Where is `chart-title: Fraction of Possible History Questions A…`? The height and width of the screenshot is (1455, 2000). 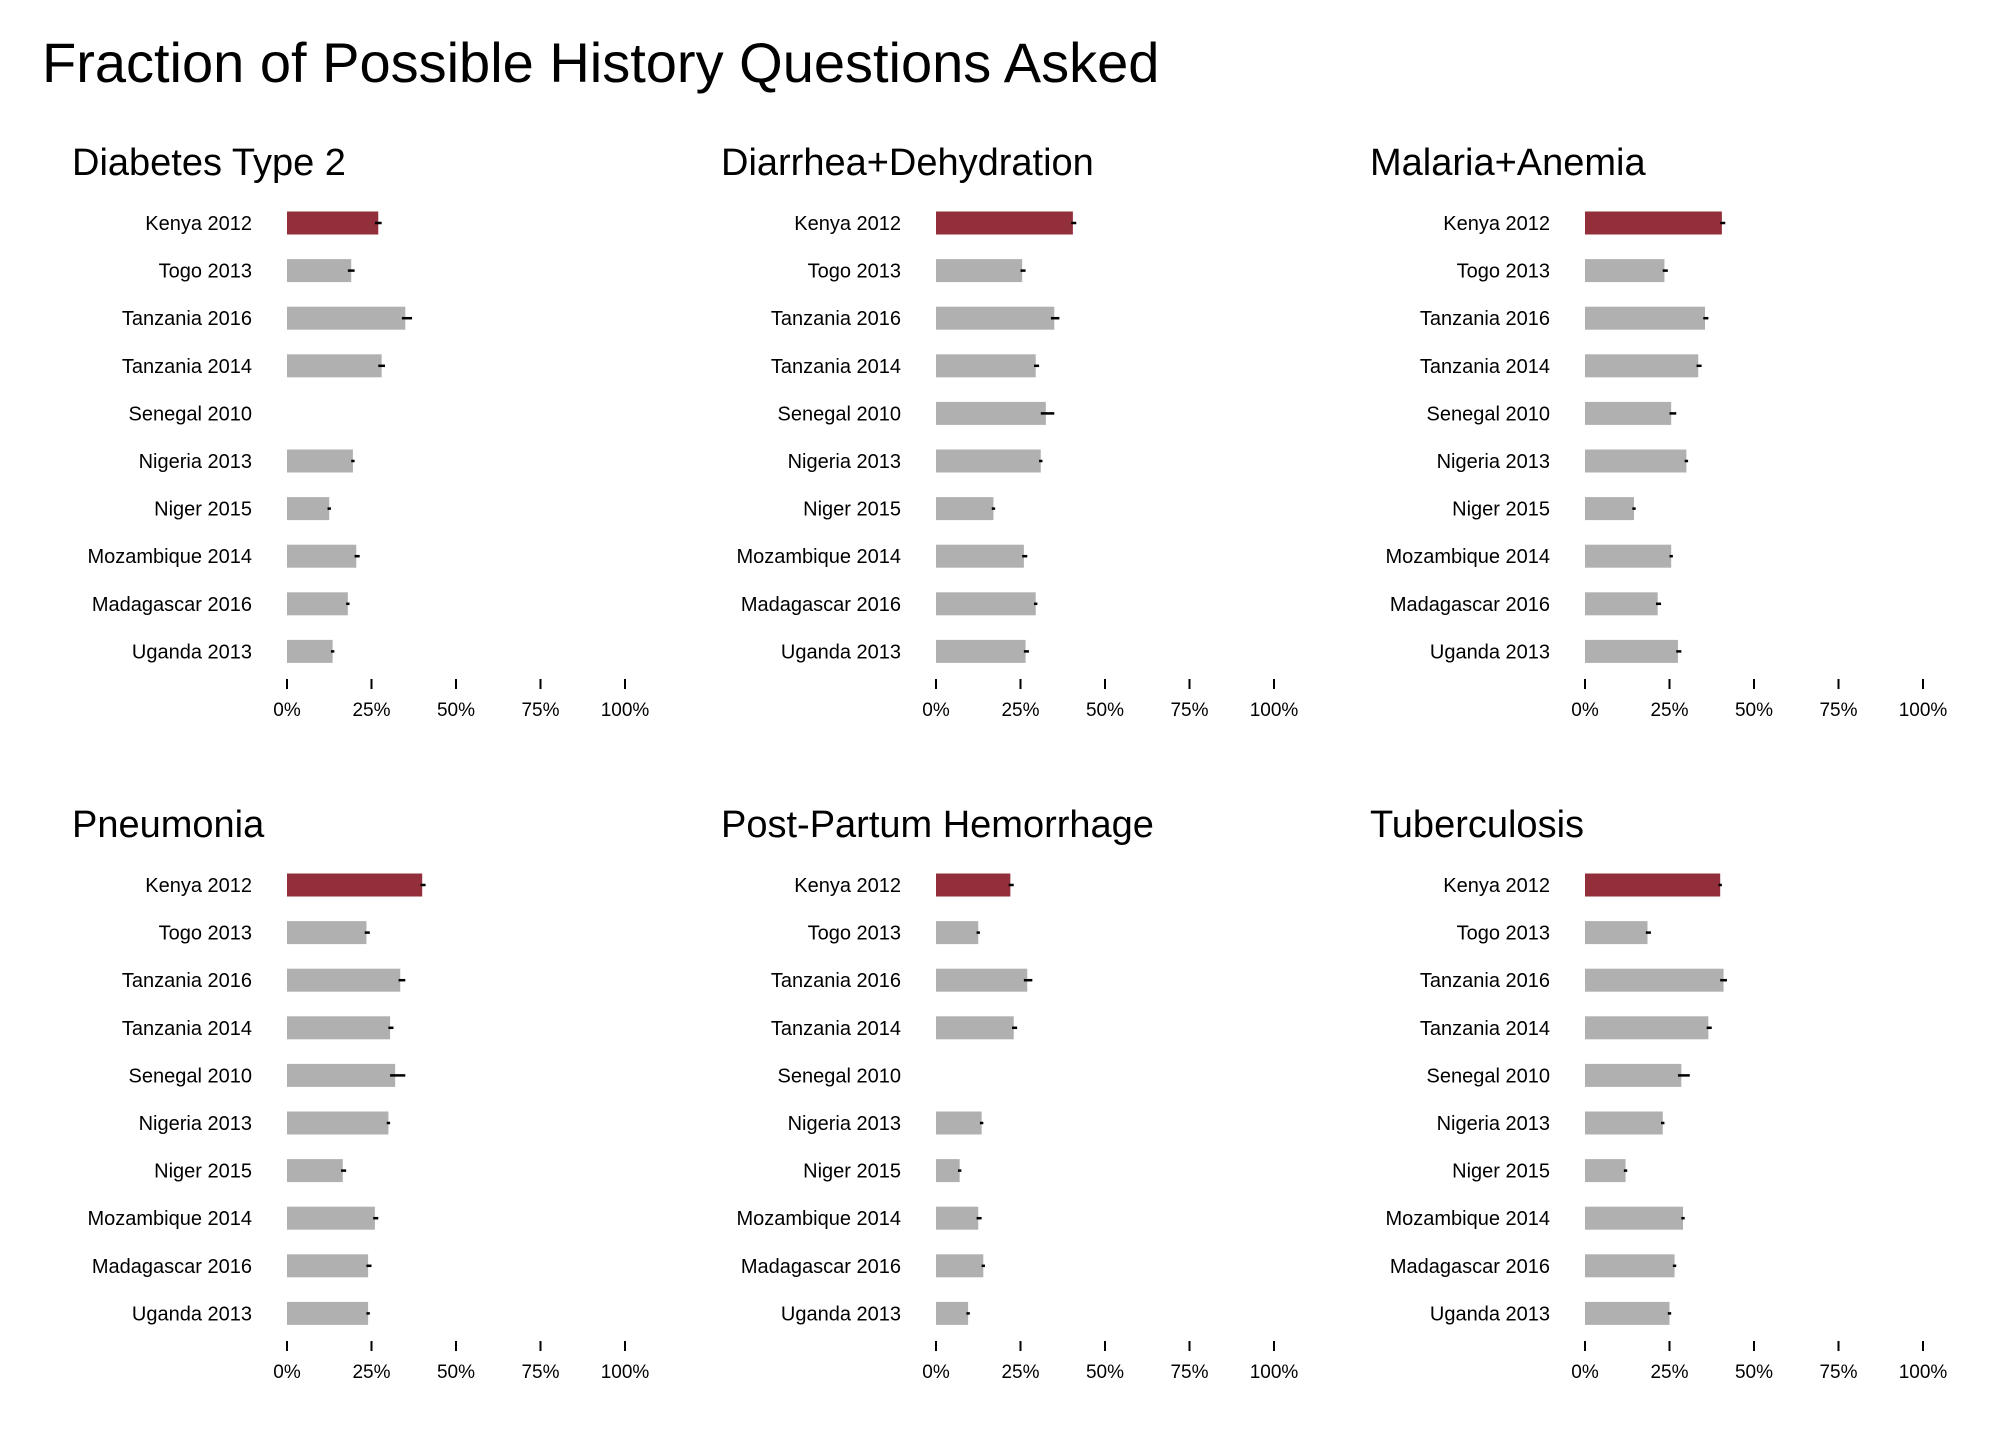 chart-title: Fraction of Possible History Questions A… is located at coordinates (601, 62).